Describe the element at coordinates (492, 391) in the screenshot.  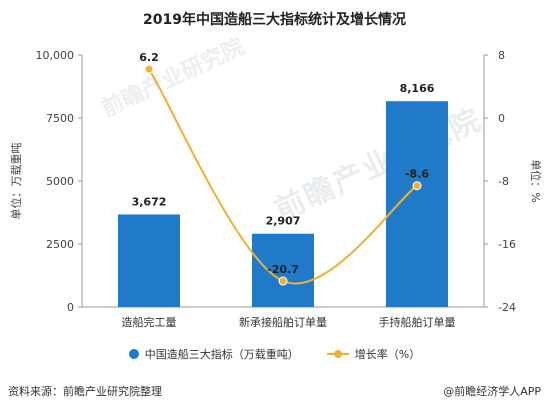
I see `brand-credit: @前瞻经济学人APP` at that location.